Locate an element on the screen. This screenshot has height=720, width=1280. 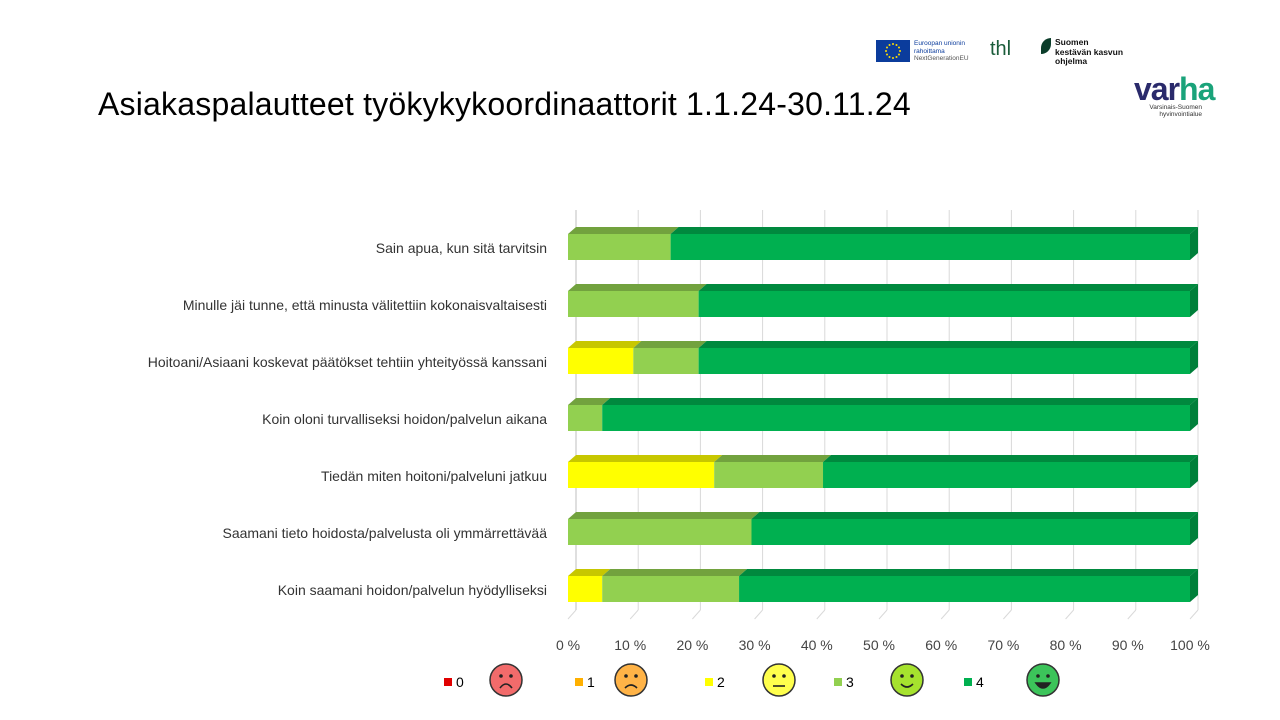
skk-logo: Suomen kestävän kasvun ohjelma is located at coordinates (1082, 52).